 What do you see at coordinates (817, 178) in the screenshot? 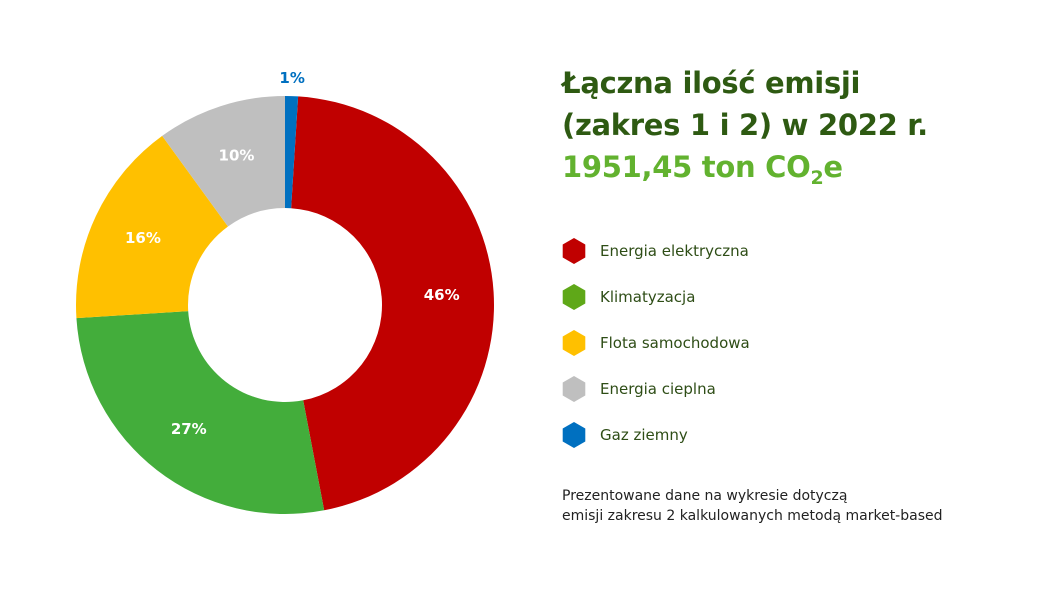
I see `total-subscript: 2` at bounding box center [817, 178].